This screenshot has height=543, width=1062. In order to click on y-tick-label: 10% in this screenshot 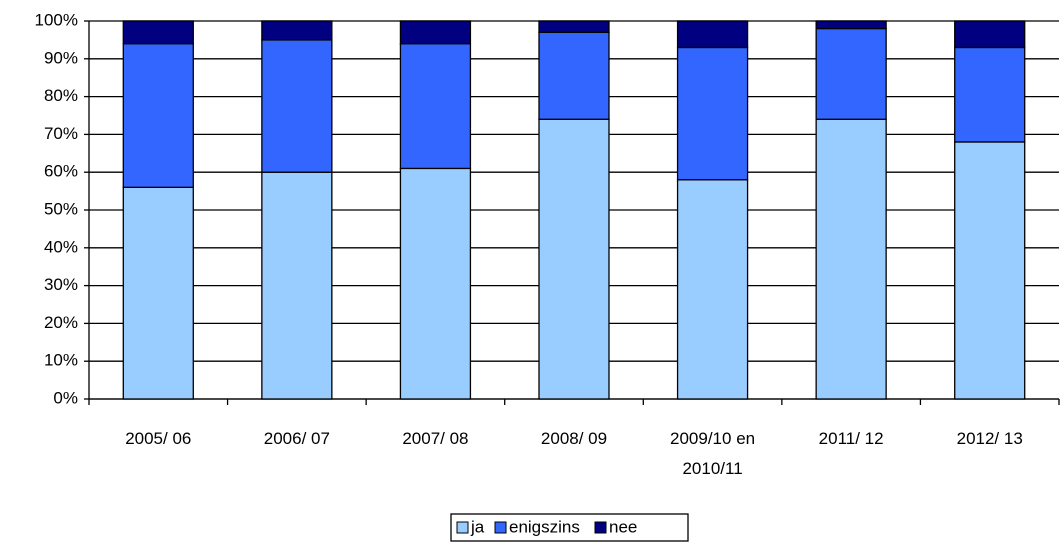, I will do `click(61, 360)`.